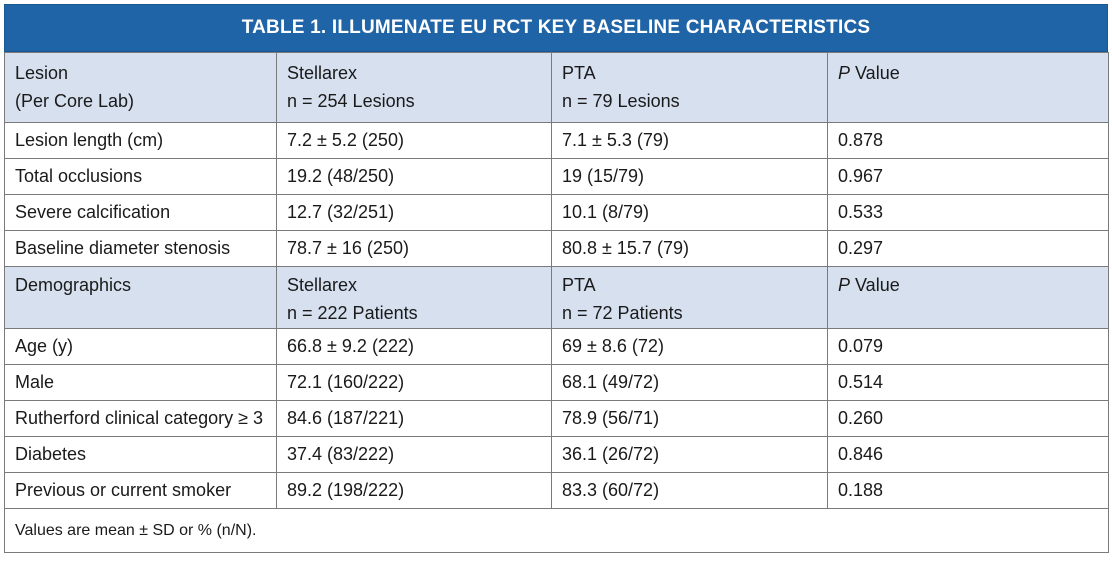 The width and height of the screenshot is (1112, 570). Describe the element at coordinates (968, 140) in the screenshot. I see `p-value-cell: 0.878` at that location.